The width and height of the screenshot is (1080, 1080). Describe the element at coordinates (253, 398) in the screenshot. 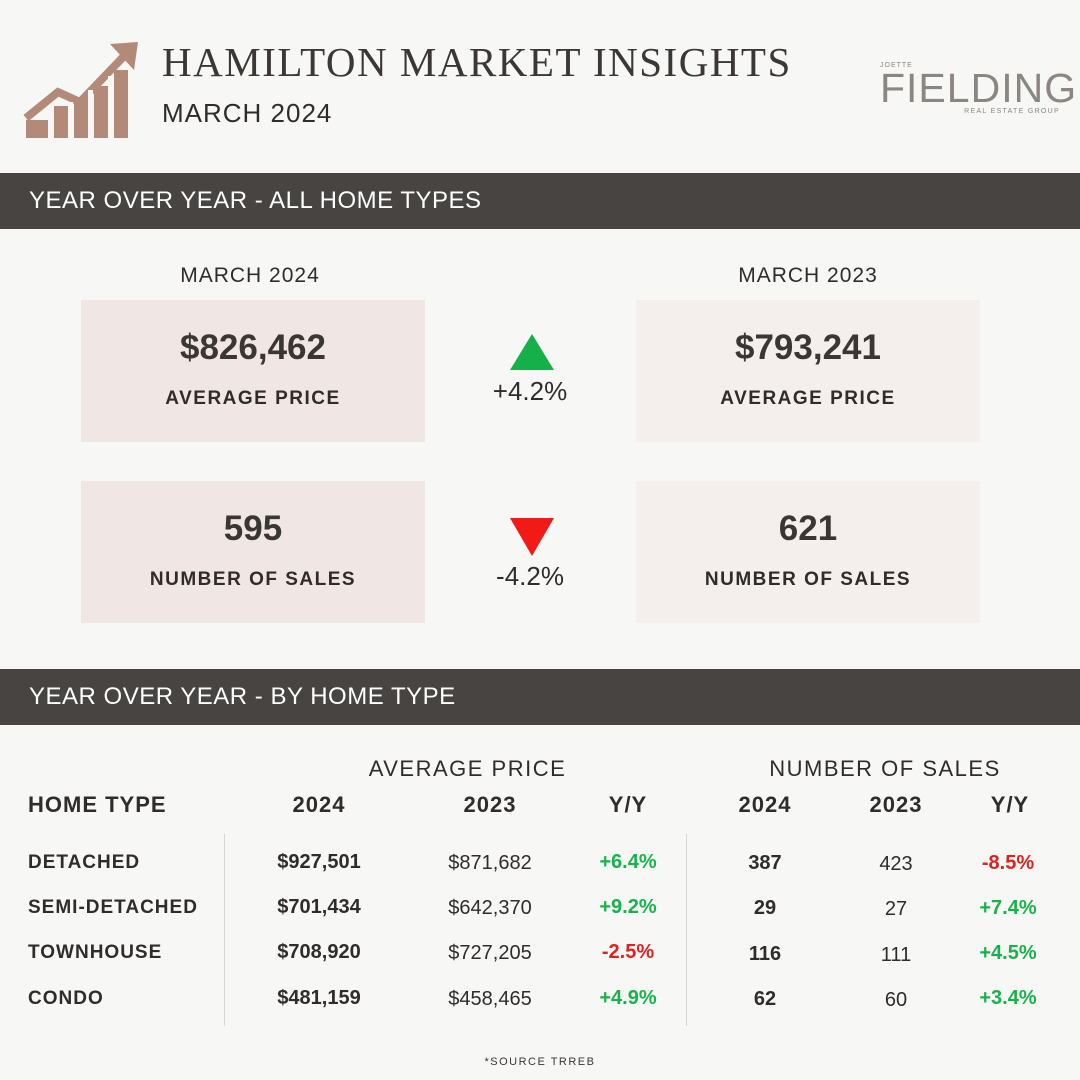

I see `avg-price-current-label: AVERAGE PRICE` at that location.